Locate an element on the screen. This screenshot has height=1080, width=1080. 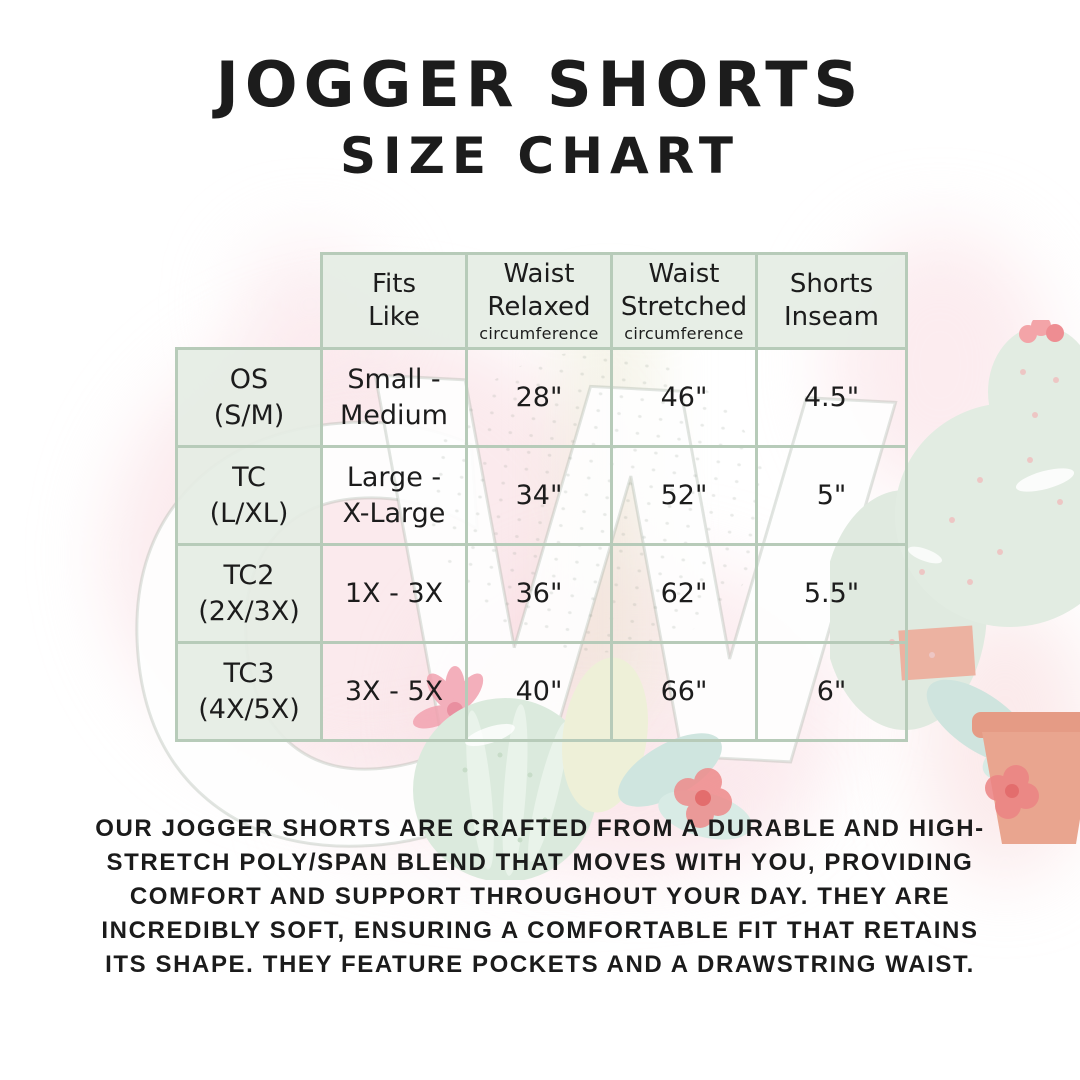
size-cell: TC2 (2X/3X) is located at coordinates (249, 593).